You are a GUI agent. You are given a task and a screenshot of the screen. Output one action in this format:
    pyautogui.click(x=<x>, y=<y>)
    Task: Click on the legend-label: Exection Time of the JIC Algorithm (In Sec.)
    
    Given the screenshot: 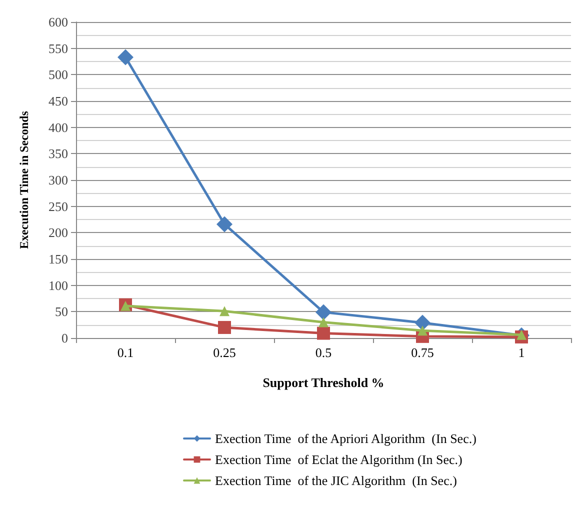 What is the action you would take?
    pyautogui.click(x=336, y=480)
    